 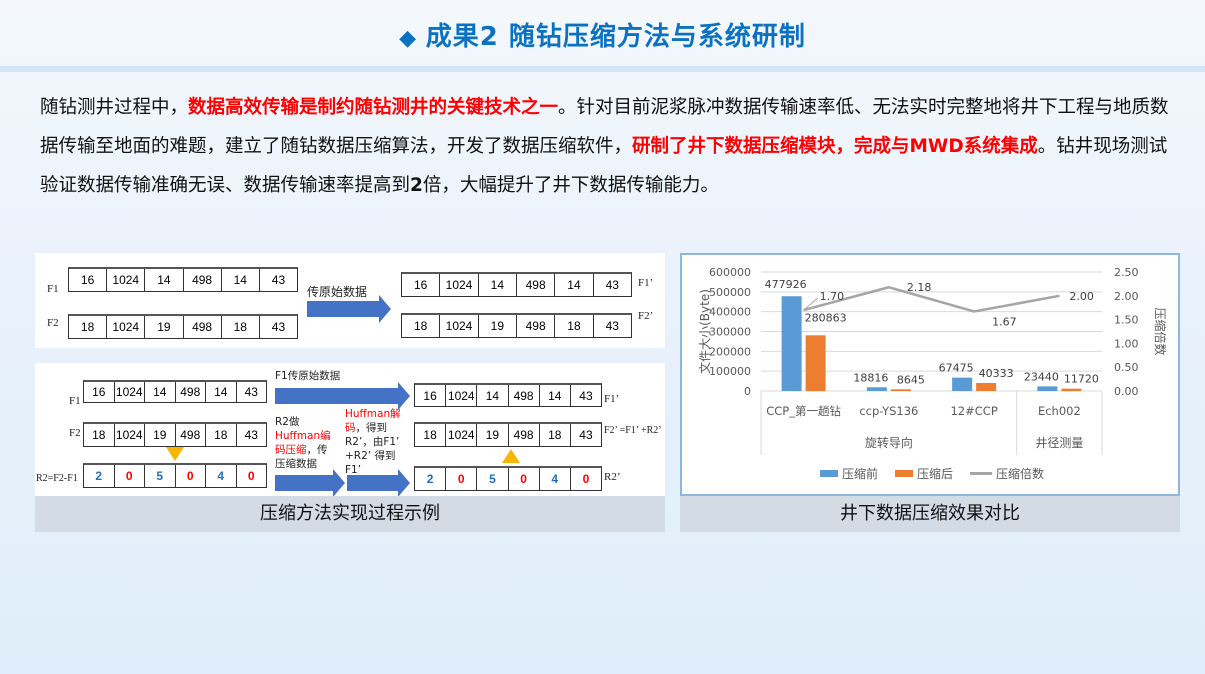 What do you see at coordinates (416, 185) in the screenshot?
I see `paragraph-segment: 2` at bounding box center [416, 185].